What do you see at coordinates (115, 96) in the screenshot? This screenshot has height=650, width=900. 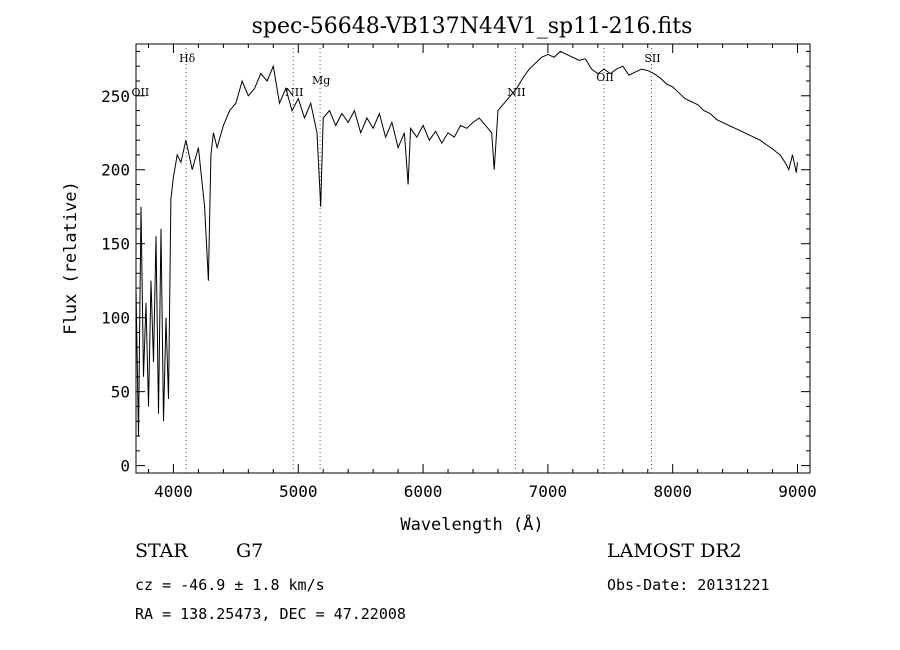 I see `y-tick-label: 250` at bounding box center [115, 96].